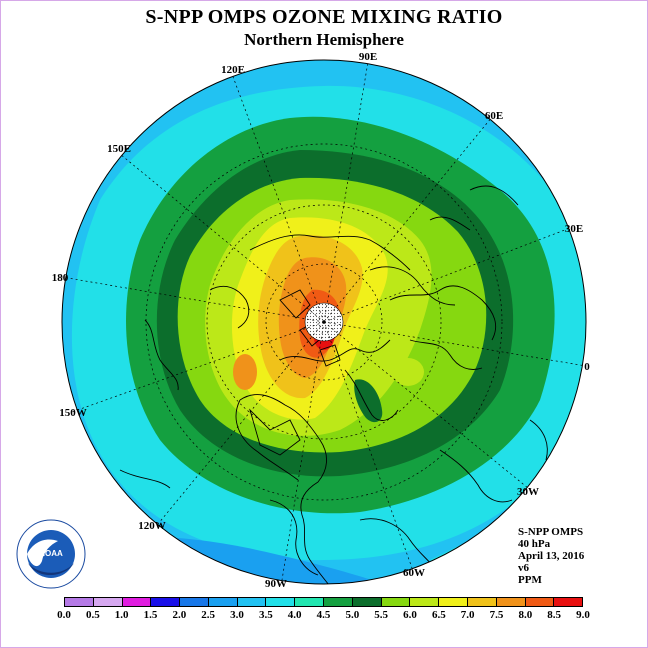 This screenshot has height=648, width=648. Describe the element at coordinates (150, 615) in the screenshot. I see `colorbar-tick-label: 1.5` at that location.